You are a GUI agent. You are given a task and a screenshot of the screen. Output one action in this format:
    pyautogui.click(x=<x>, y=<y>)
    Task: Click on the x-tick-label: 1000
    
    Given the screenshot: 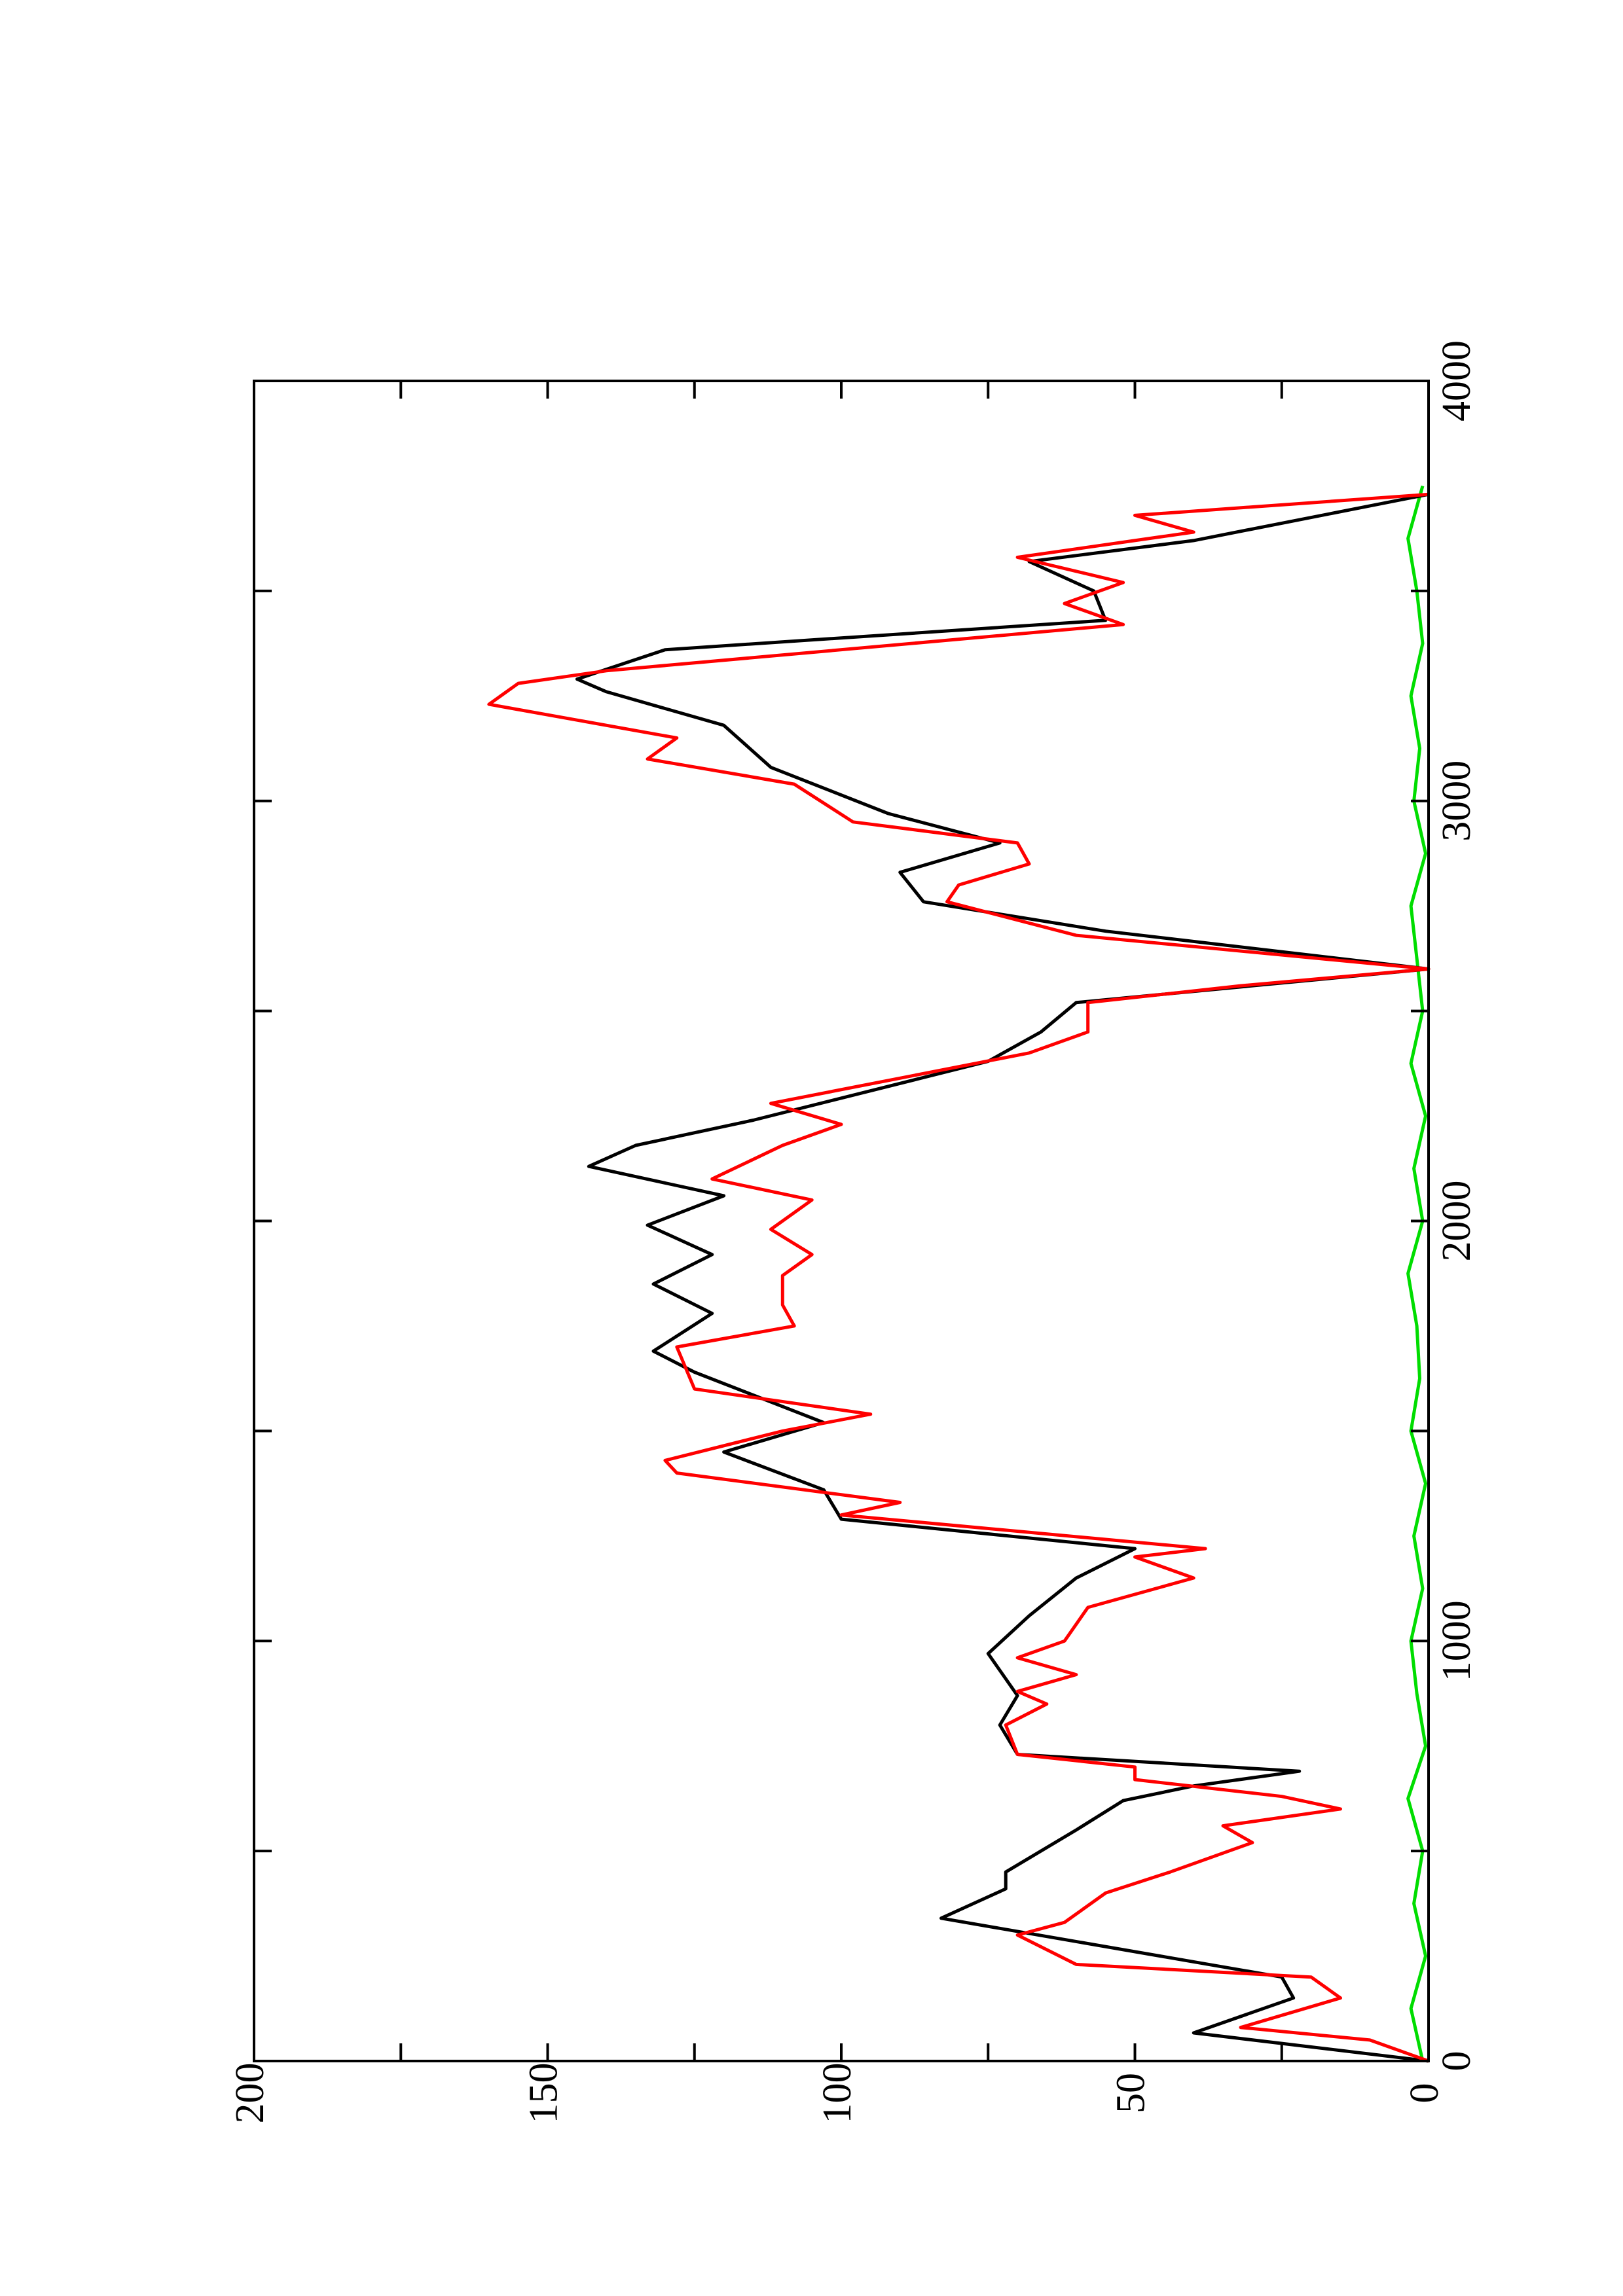 What is the action you would take?
    pyautogui.click(x=1456, y=1640)
    